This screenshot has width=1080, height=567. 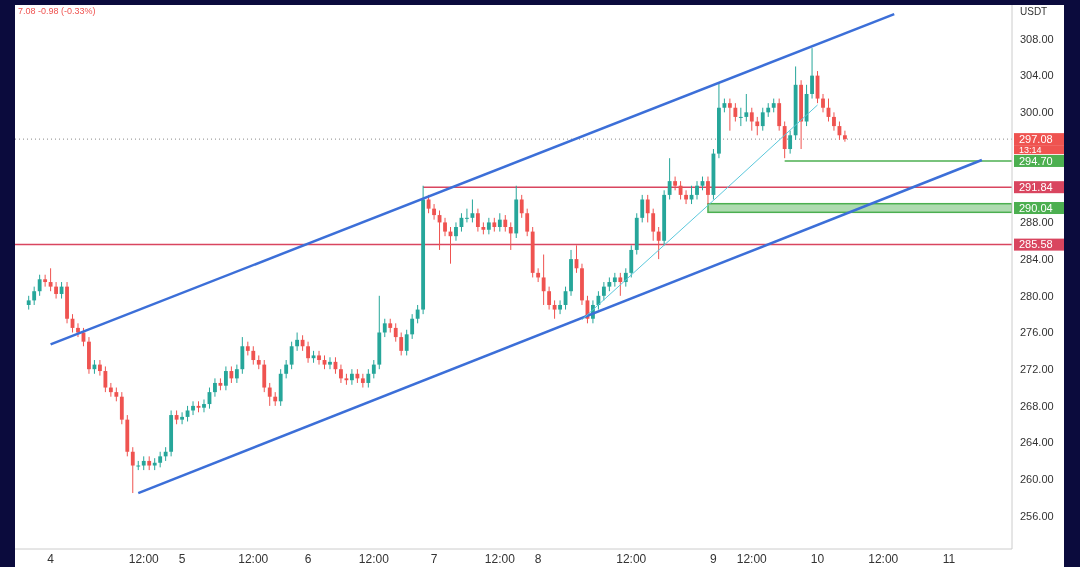 I want to click on ref-line-label: 297.08, so click(x=1036, y=138).